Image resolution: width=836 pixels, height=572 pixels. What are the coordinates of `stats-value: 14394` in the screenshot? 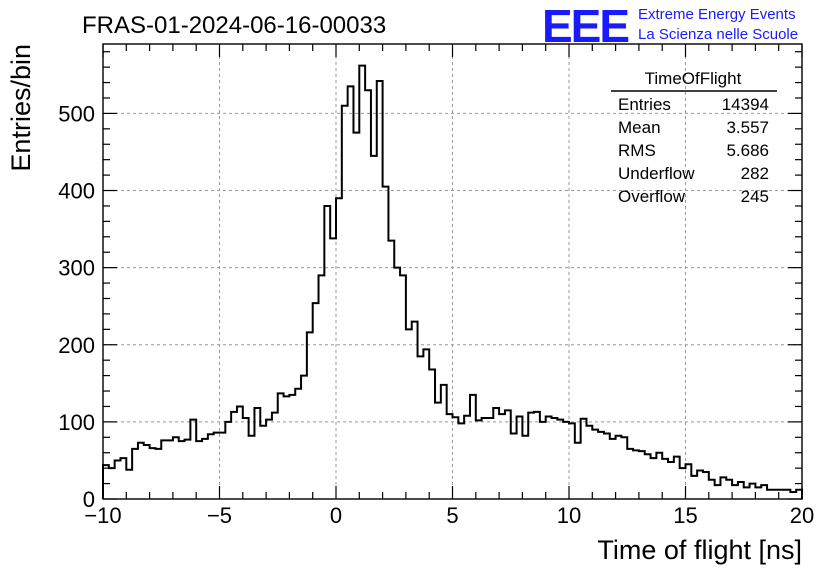 It's located at (745, 104).